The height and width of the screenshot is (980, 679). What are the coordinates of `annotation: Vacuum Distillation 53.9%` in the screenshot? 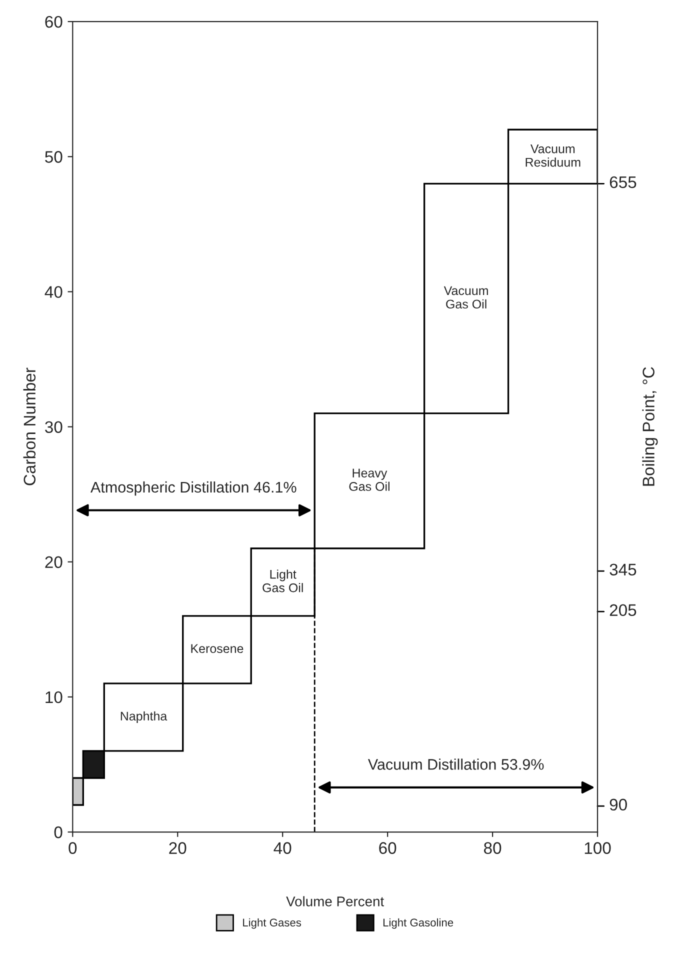 It's located at (456, 764).